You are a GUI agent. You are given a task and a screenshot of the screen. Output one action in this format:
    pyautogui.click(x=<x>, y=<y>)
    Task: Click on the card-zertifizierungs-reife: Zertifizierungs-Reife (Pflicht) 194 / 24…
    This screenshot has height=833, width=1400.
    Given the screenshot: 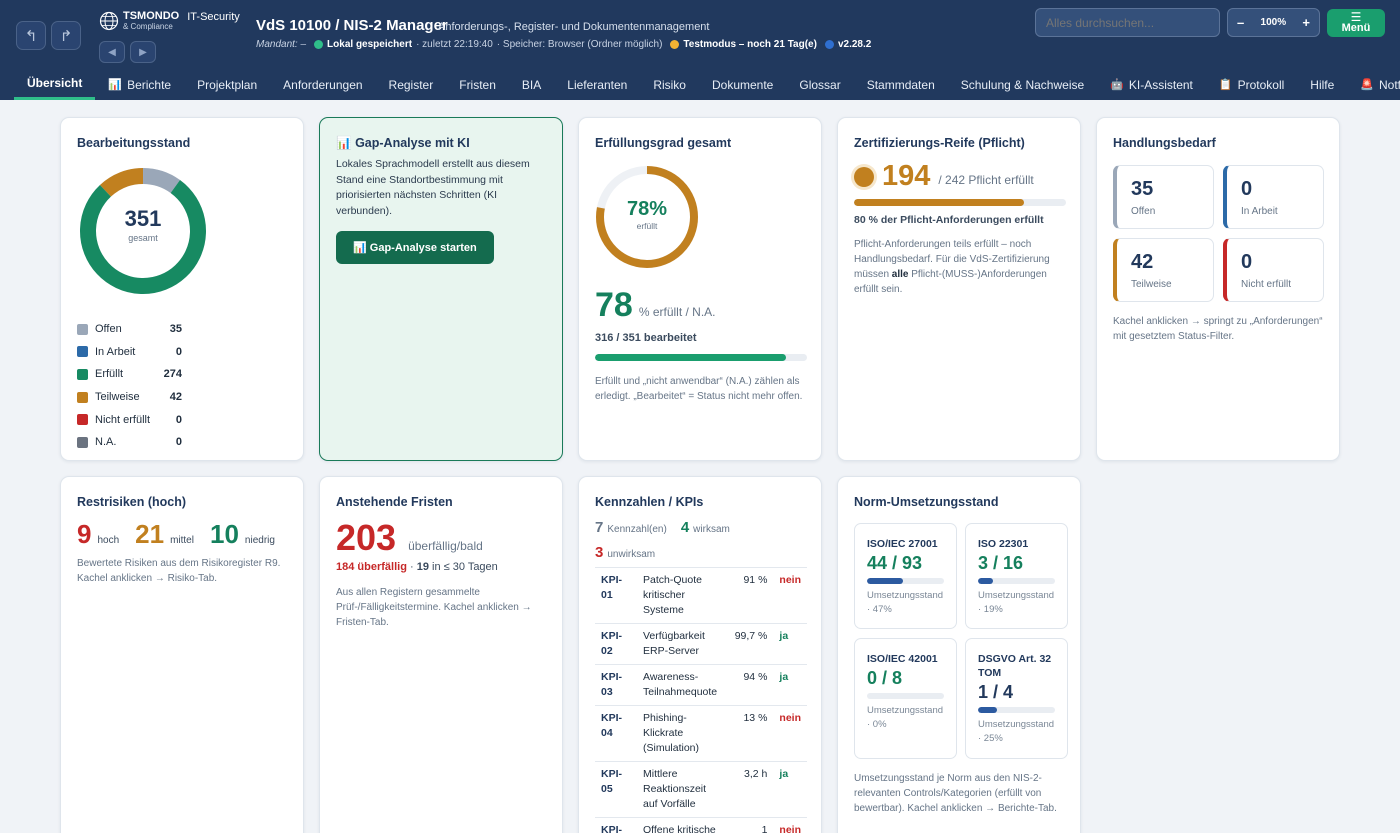 What is the action you would take?
    pyautogui.click(x=959, y=289)
    